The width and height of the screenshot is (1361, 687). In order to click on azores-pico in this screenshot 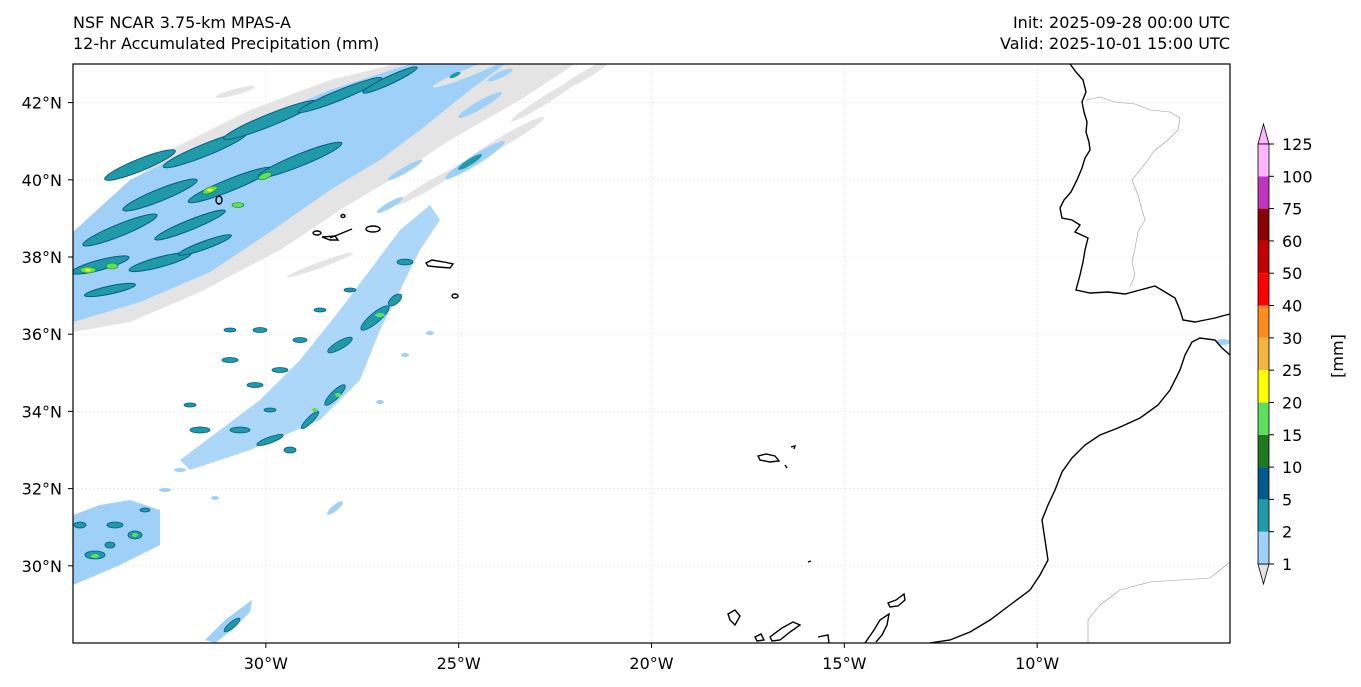, I will do `click(330, 238)`.